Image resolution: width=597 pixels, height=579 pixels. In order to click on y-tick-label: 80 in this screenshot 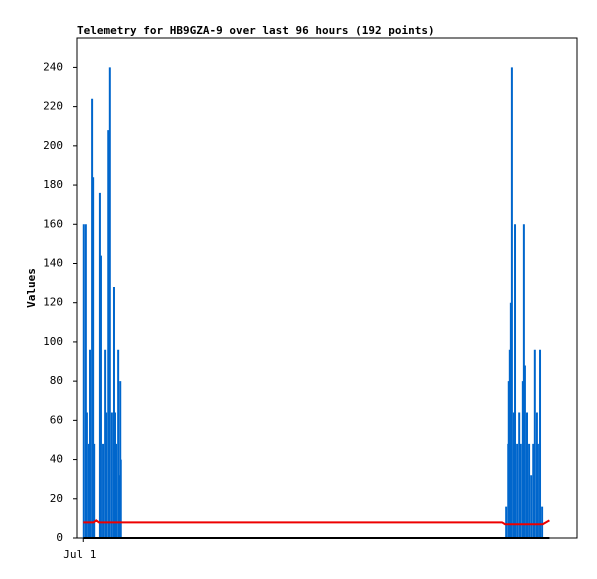, I will do `click(56, 380)`.